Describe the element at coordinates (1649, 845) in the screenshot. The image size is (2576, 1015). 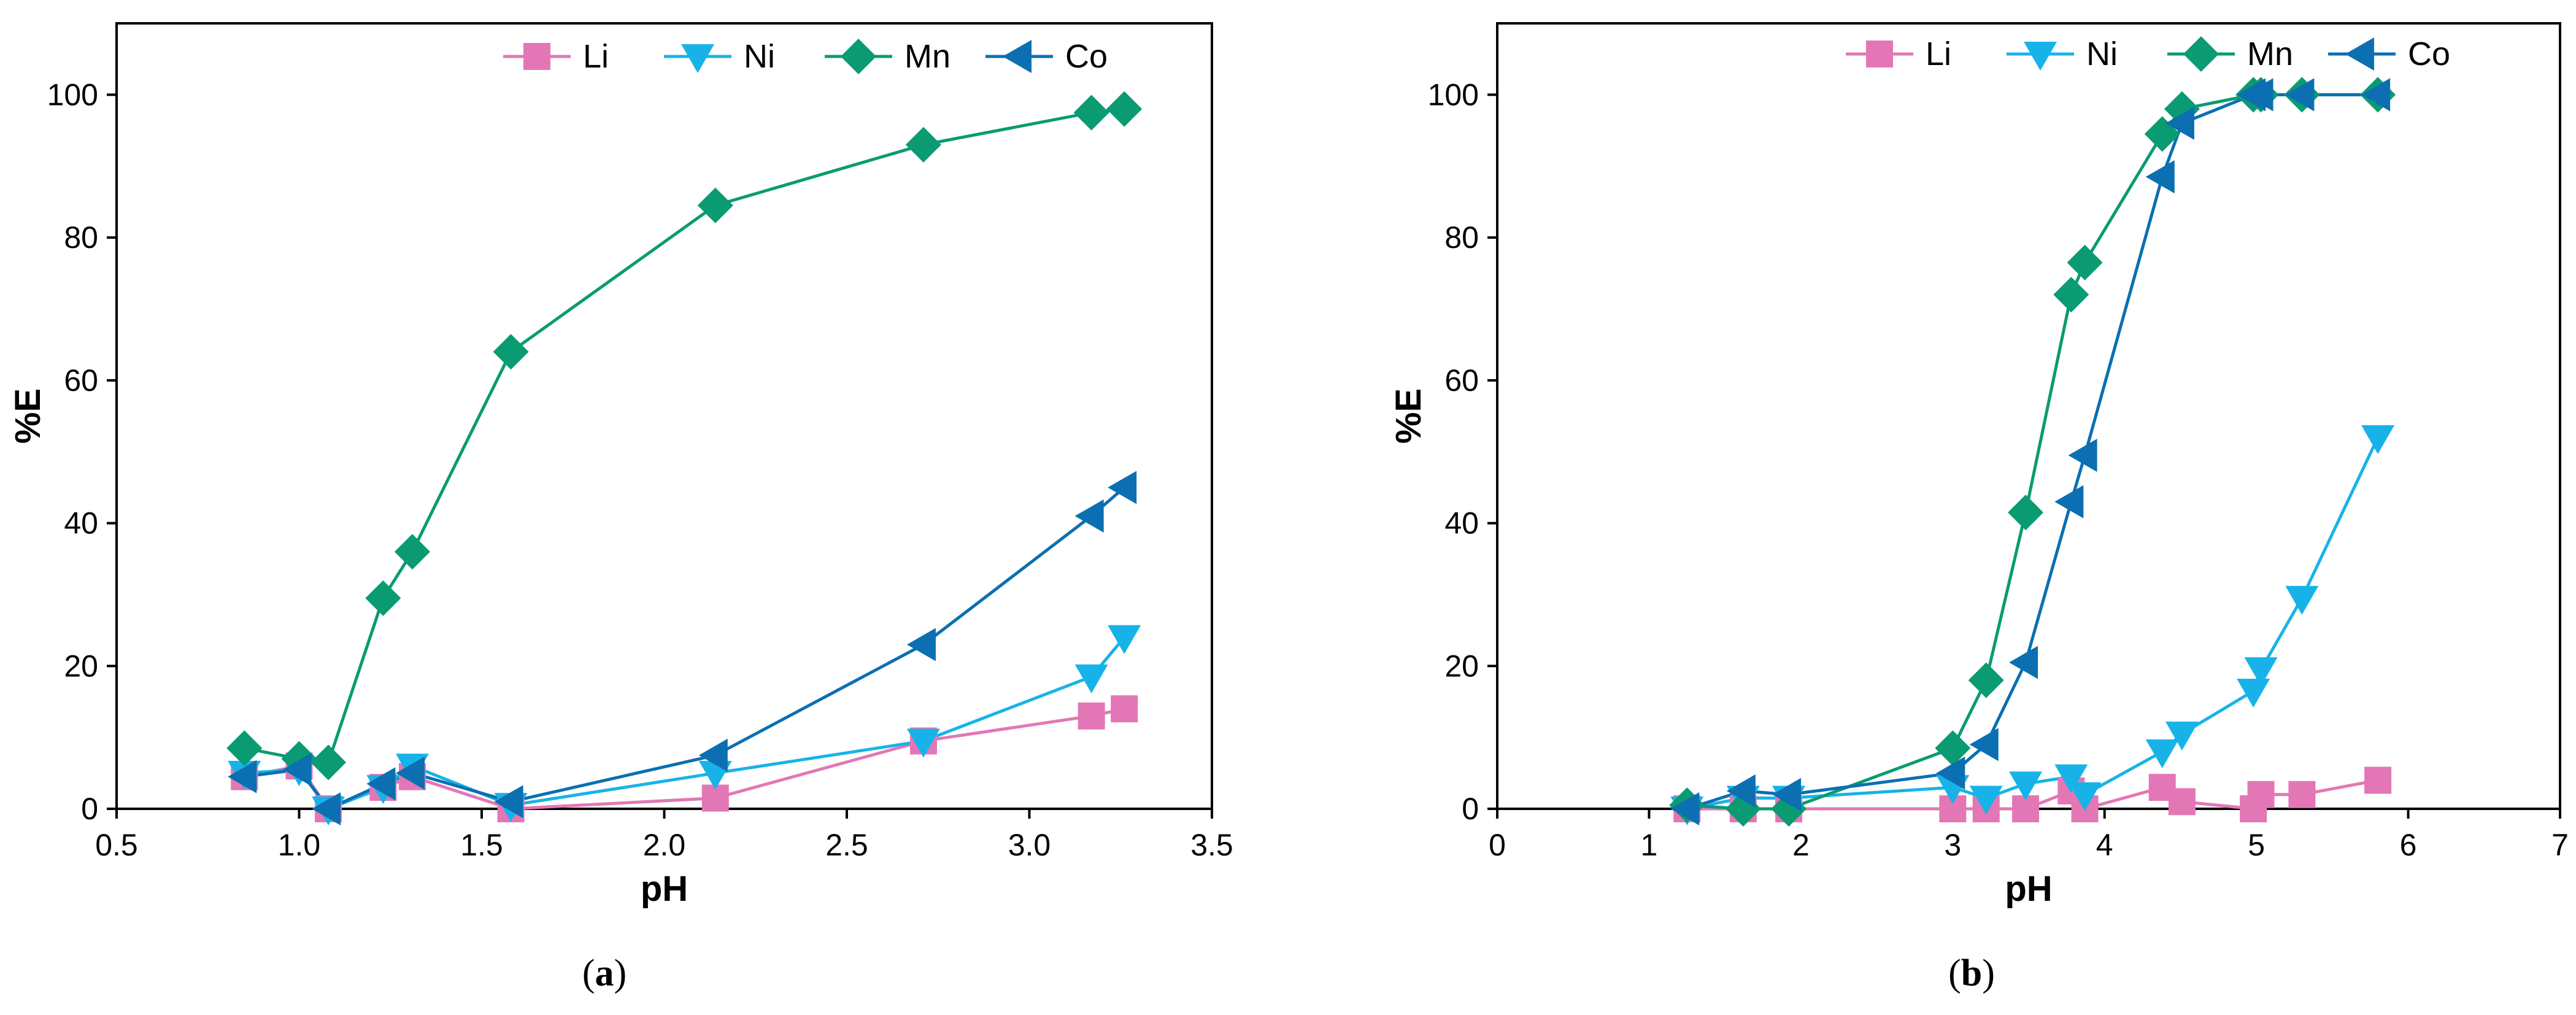
I see `x-tick-label: 1` at that location.